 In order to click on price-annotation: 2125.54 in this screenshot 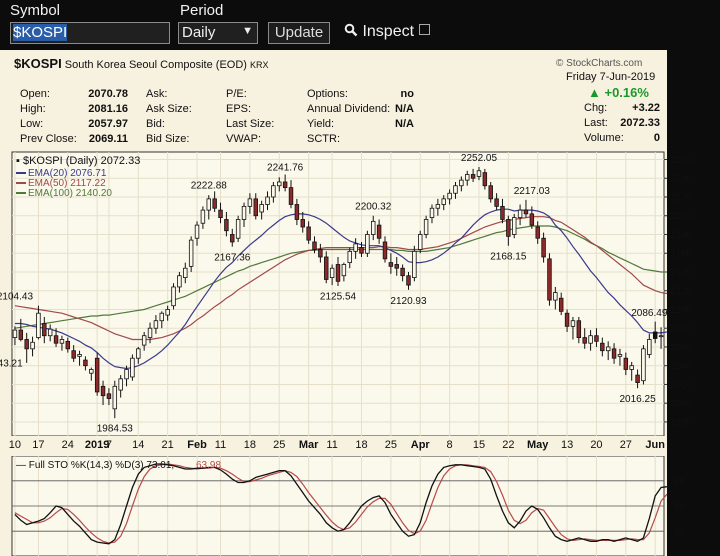, I will do `click(338, 297)`.